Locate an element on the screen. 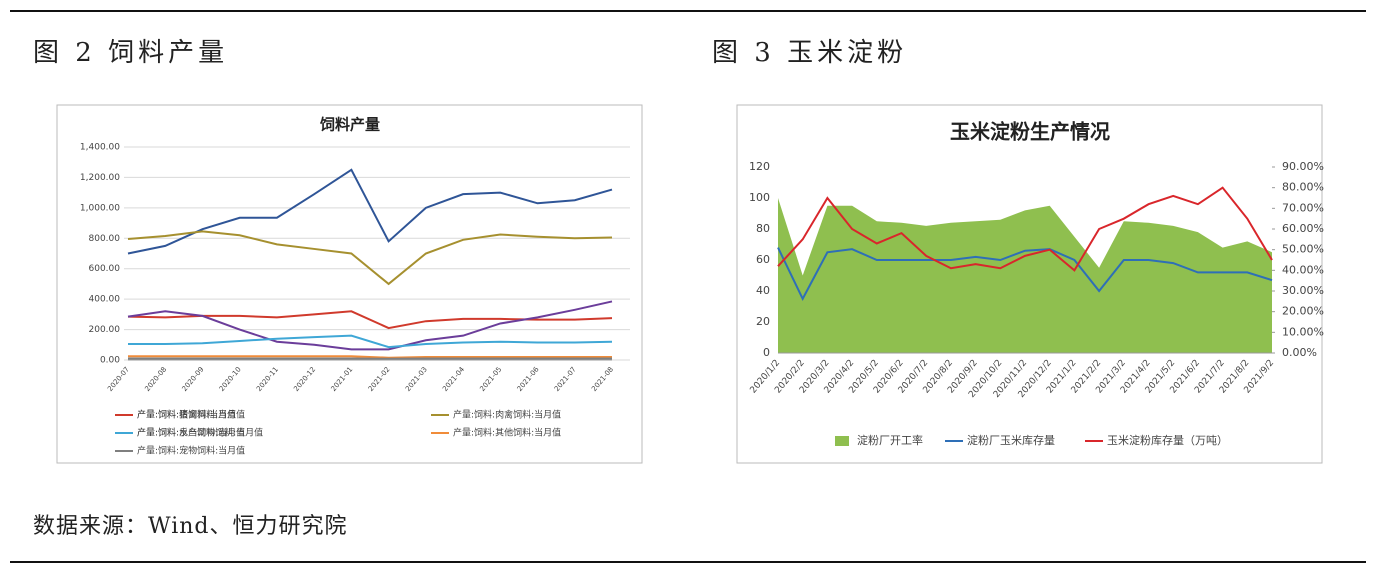 Image resolution: width=1376 pixels, height=576 pixels. x-tick-label: 2021-03 is located at coordinates (416, 379).